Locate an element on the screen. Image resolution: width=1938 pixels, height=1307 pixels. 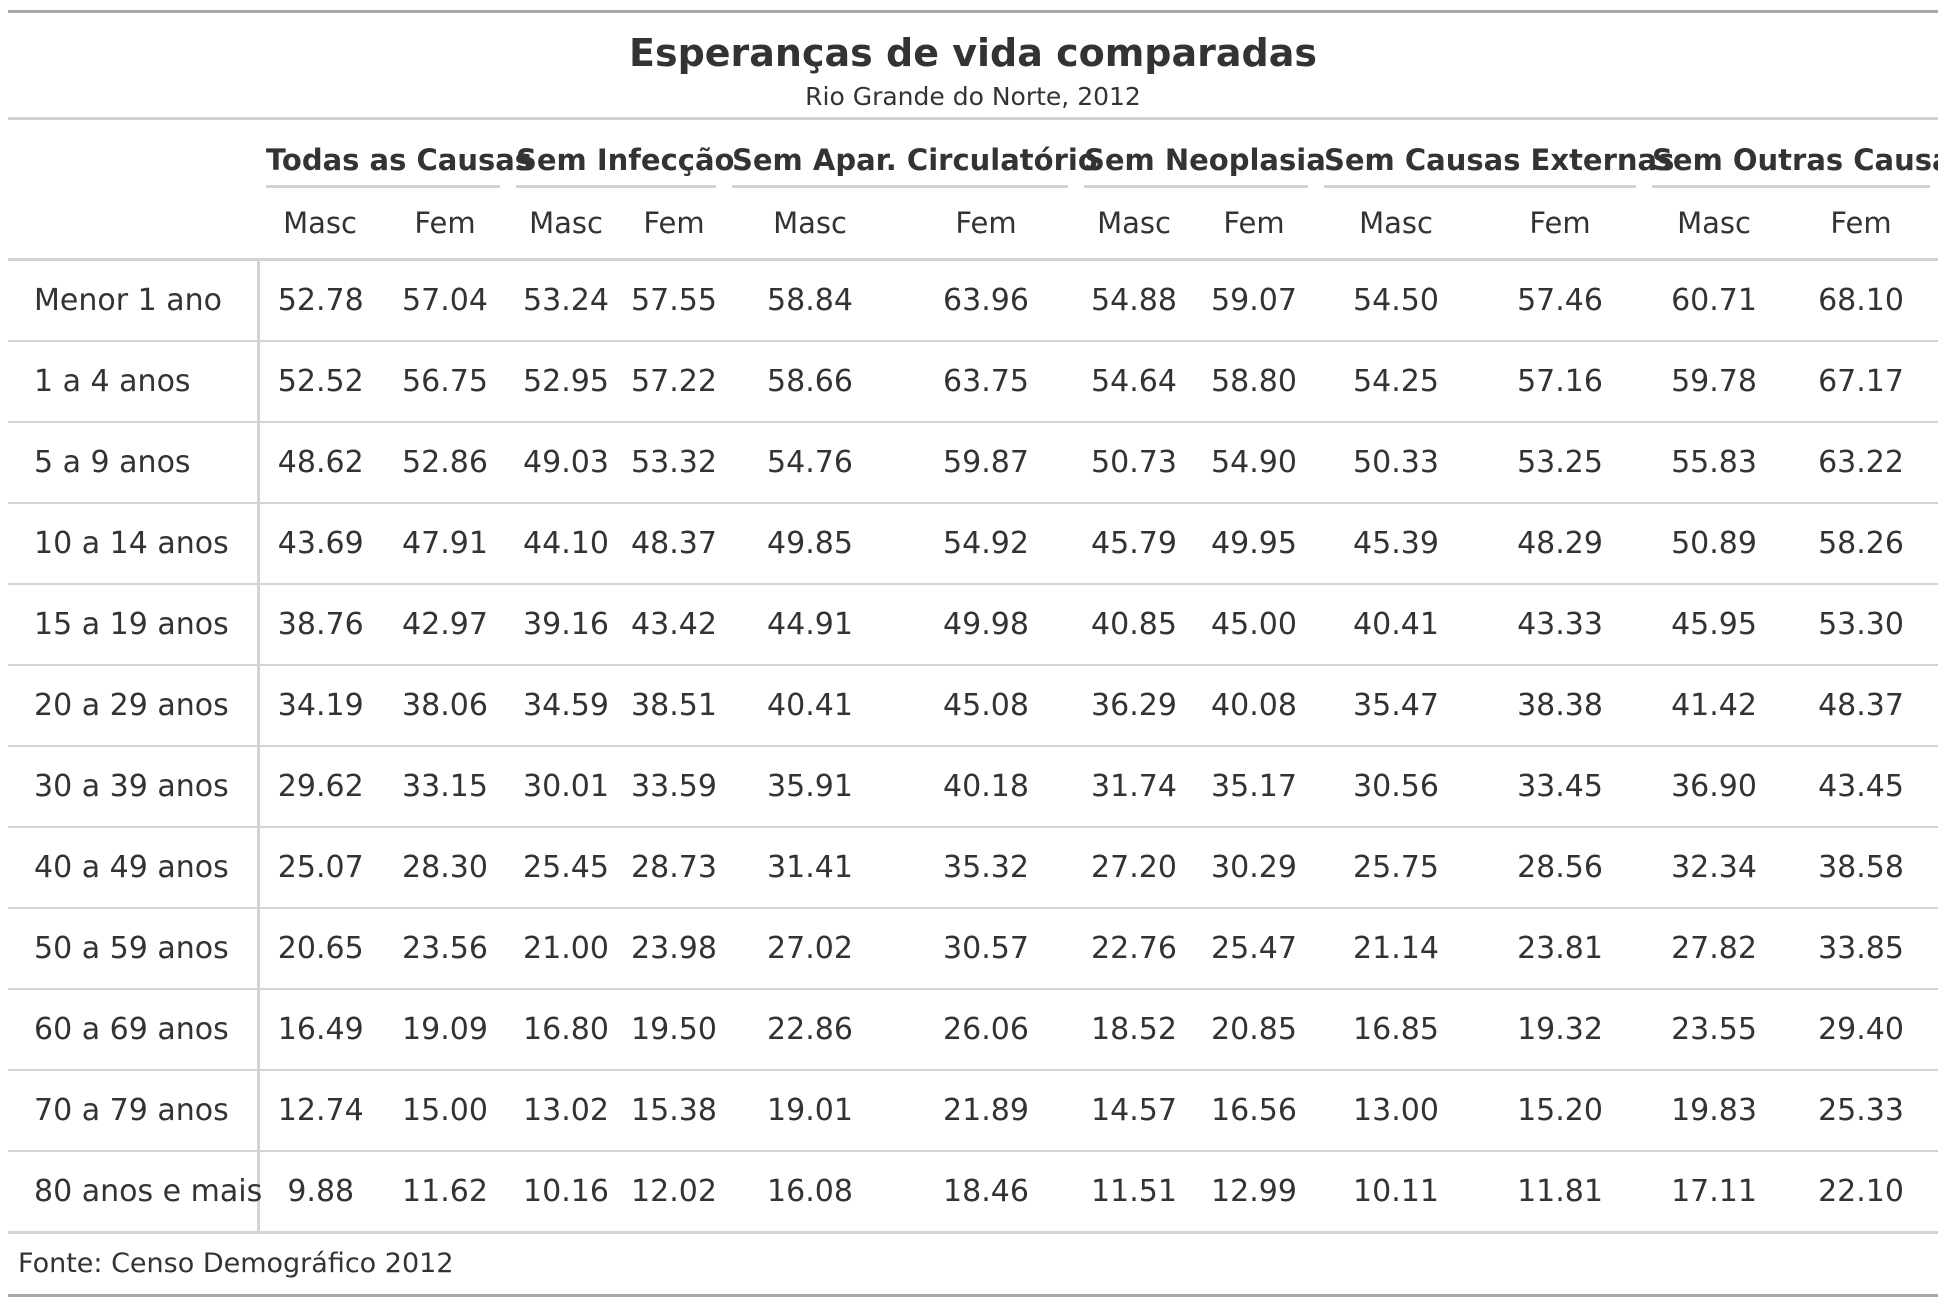
table-cell: 35.32 is located at coordinates (986, 868).